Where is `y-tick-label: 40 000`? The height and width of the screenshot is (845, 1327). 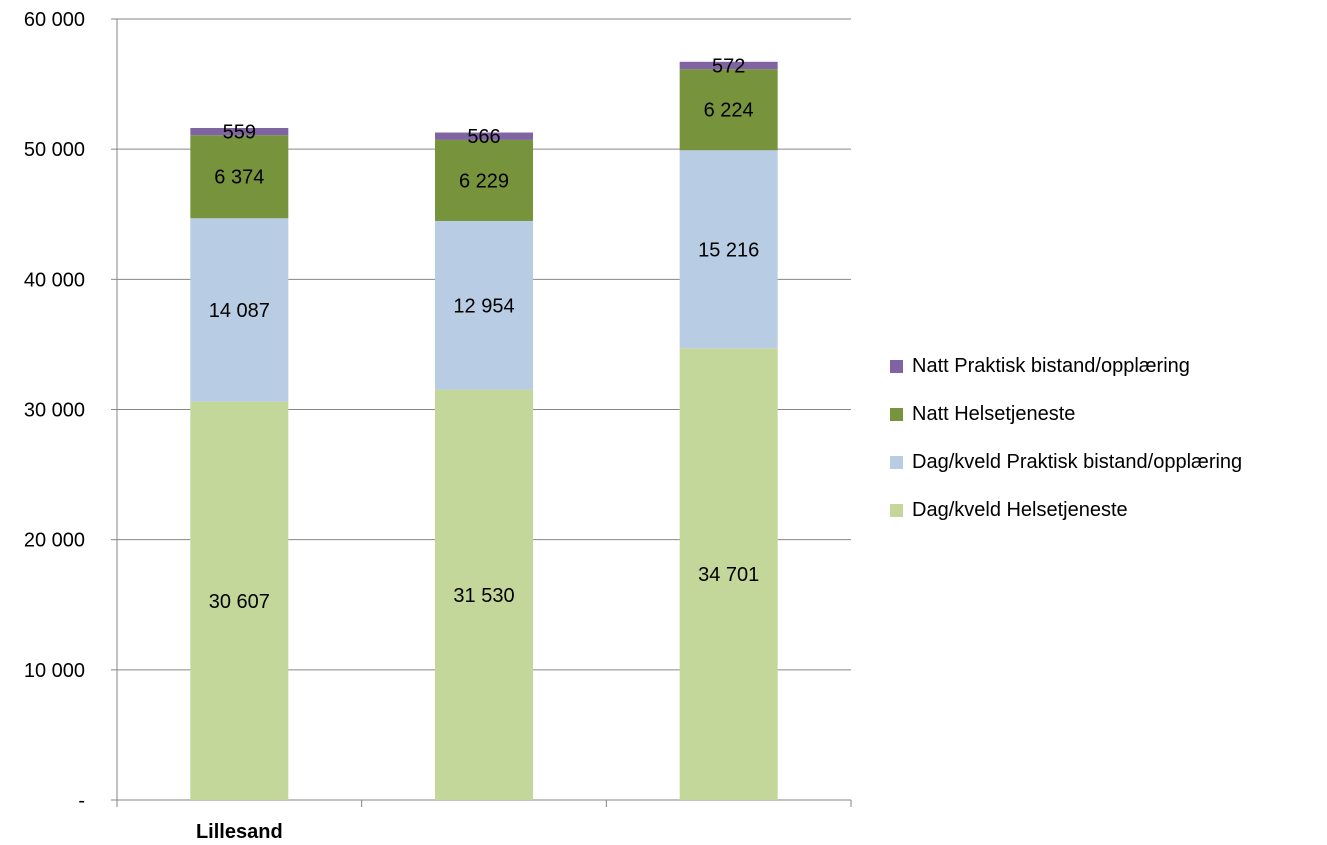 y-tick-label: 40 000 is located at coordinates (54, 280).